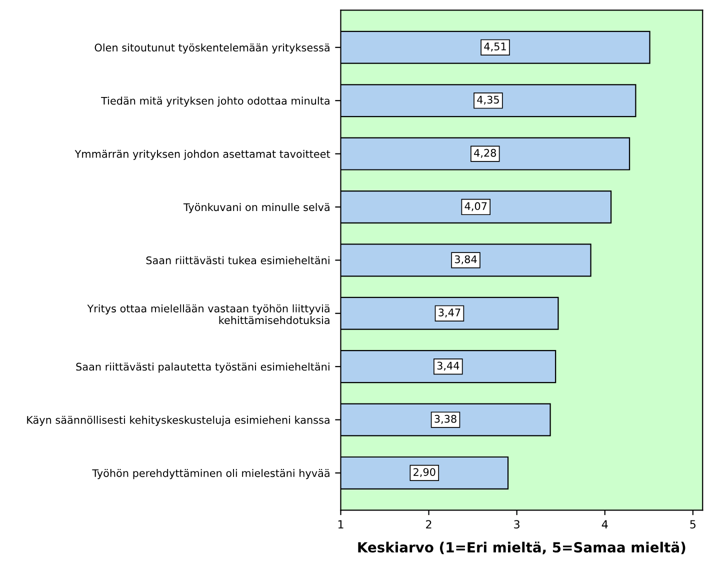 The width and height of the screenshot is (704, 565). Describe the element at coordinates (203, 367) in the screenshot. I see `y-tick-label: Saan riittävästi palautetta työstäni esimieheltäni` at that location.